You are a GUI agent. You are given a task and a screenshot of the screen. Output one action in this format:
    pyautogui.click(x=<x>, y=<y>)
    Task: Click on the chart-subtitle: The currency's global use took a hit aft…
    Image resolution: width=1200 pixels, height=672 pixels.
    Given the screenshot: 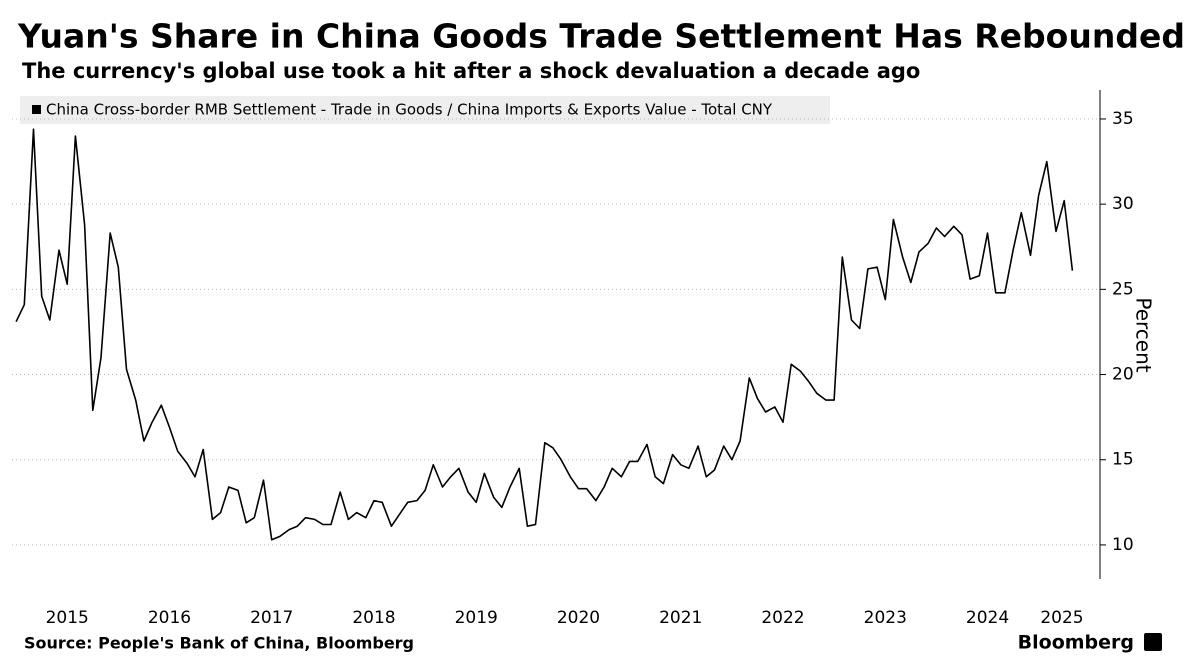 What is the action you would take?
    pyautogui.click(x=471, y=71)
    